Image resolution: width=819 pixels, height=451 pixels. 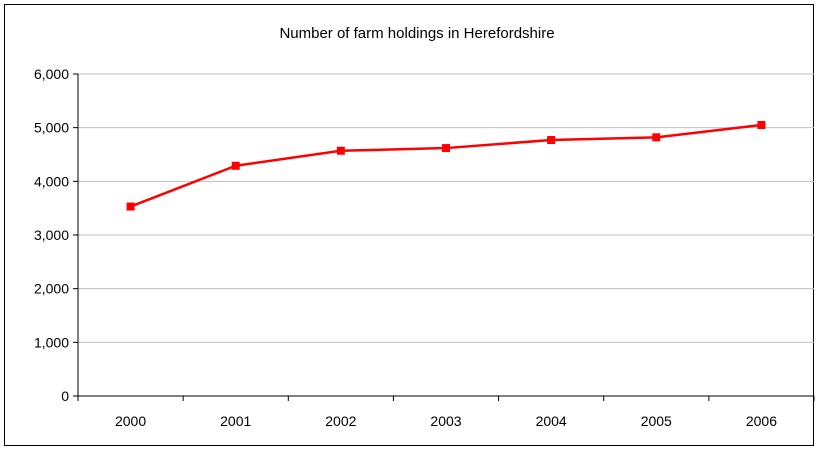 I want to click on x-tick-label: 2001, so click(x=235, y=421).